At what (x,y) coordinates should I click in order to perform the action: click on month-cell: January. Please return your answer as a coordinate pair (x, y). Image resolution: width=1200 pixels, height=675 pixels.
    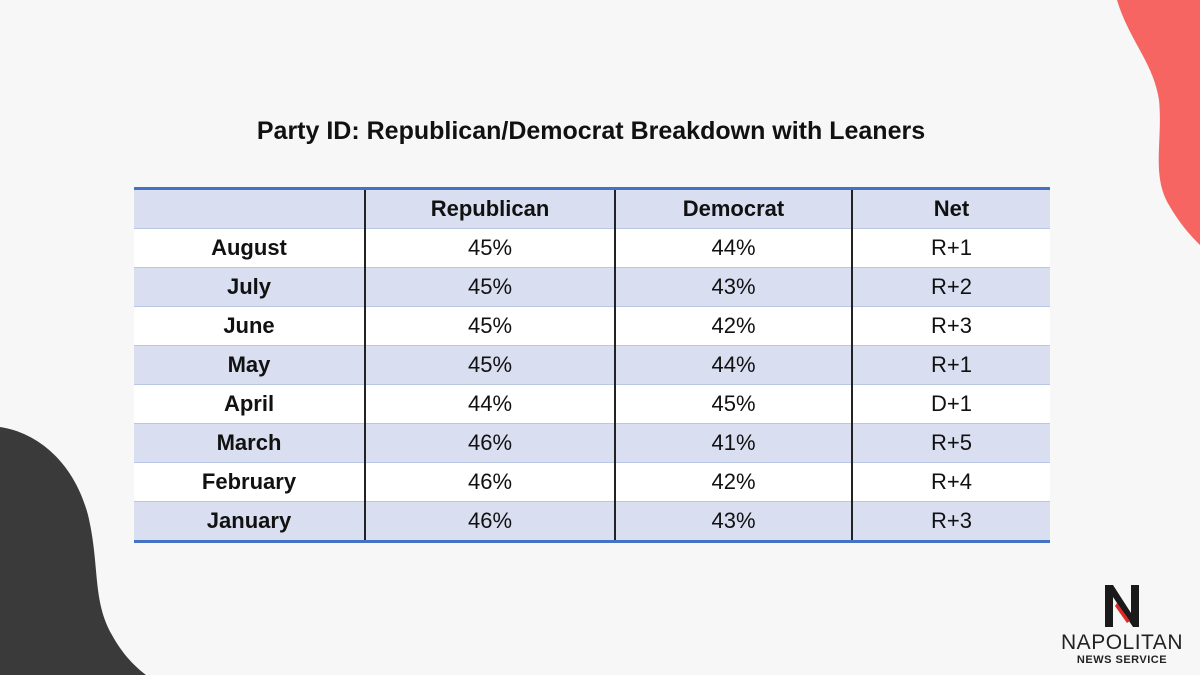
    Looking at the image, I should click on (249, 521).